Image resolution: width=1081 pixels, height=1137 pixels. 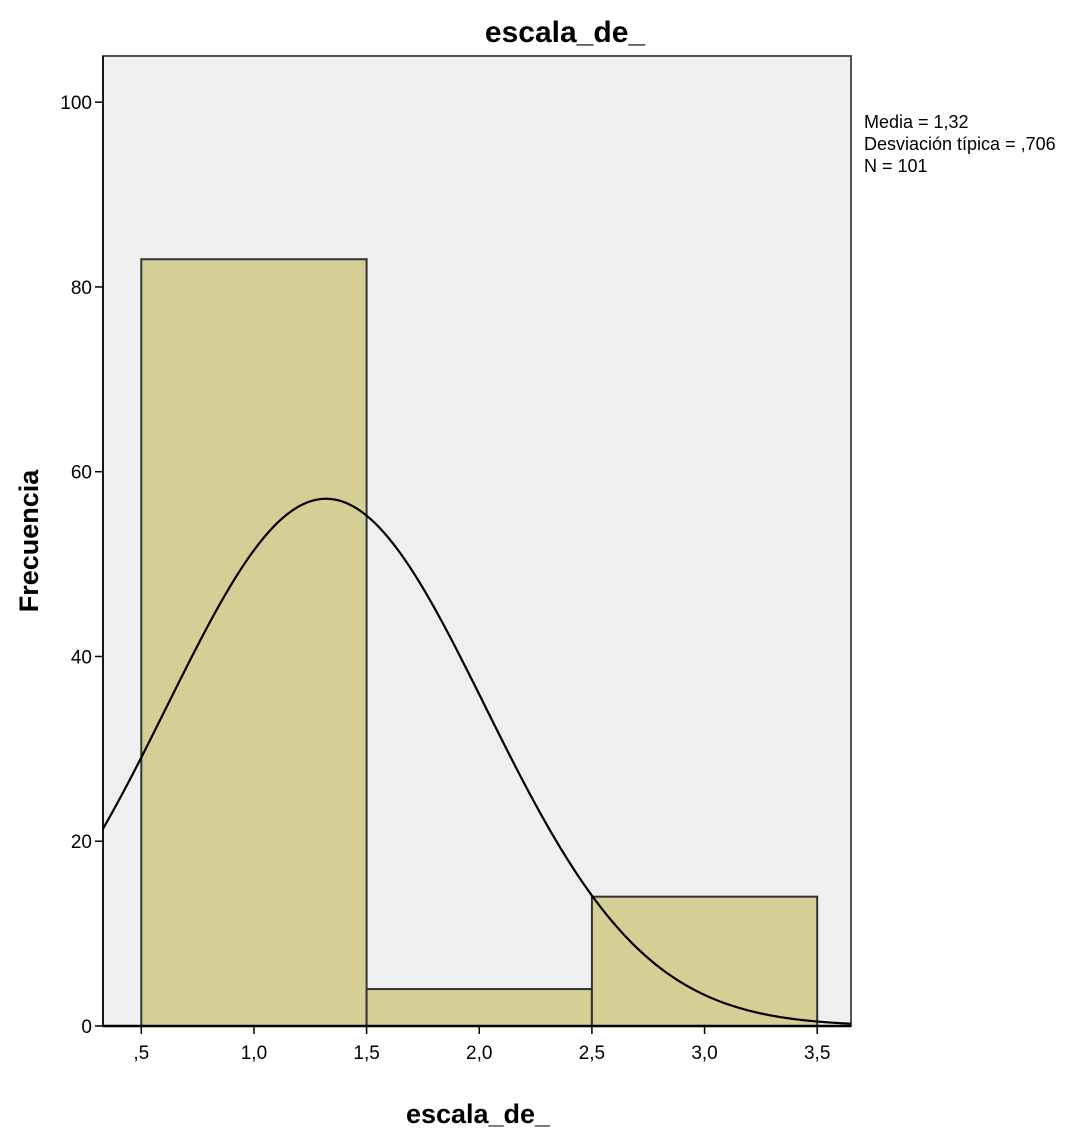 What do you see at coordinates (478, 1114) in the screenshot?
I see `x-axis-title: escala_de_` at bounding box center [478, 1114].